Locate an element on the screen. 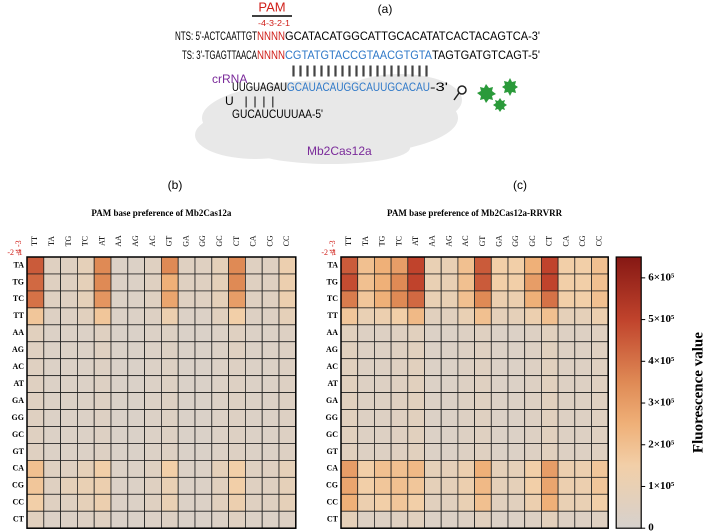 Image resolution: width=706 pixels, height=531 pixels. sequence: UUGUAGAU is located at coordinates (259, 87).